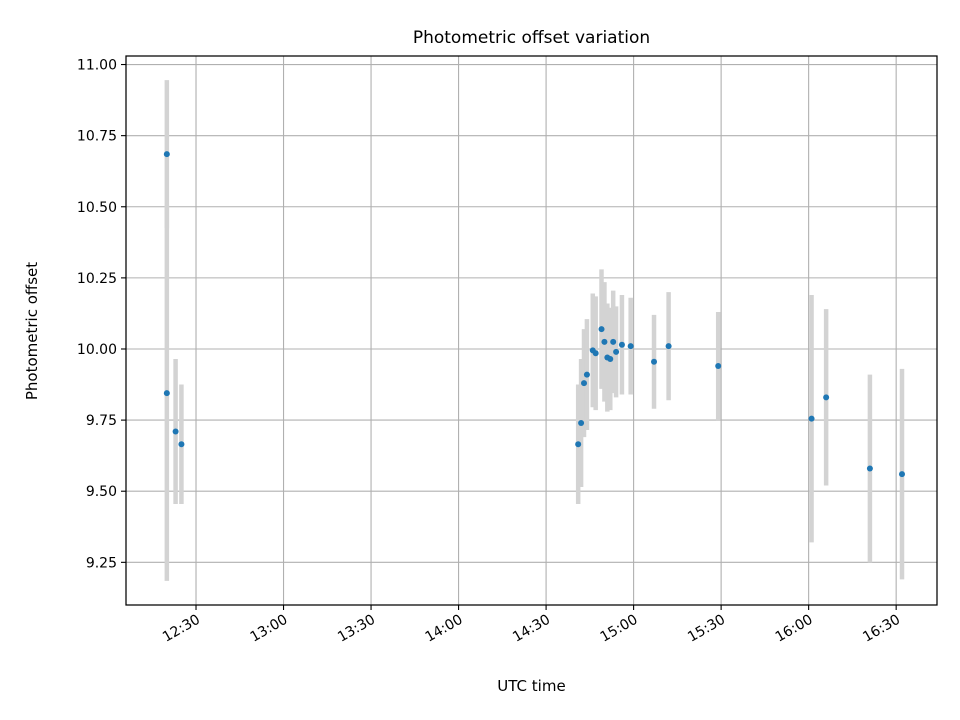 This screenshot has height=720, width=960. Describe the element at coordinates (32, 331) in the screenshot. I see `y-axis-label: Photometric offset` at that location.